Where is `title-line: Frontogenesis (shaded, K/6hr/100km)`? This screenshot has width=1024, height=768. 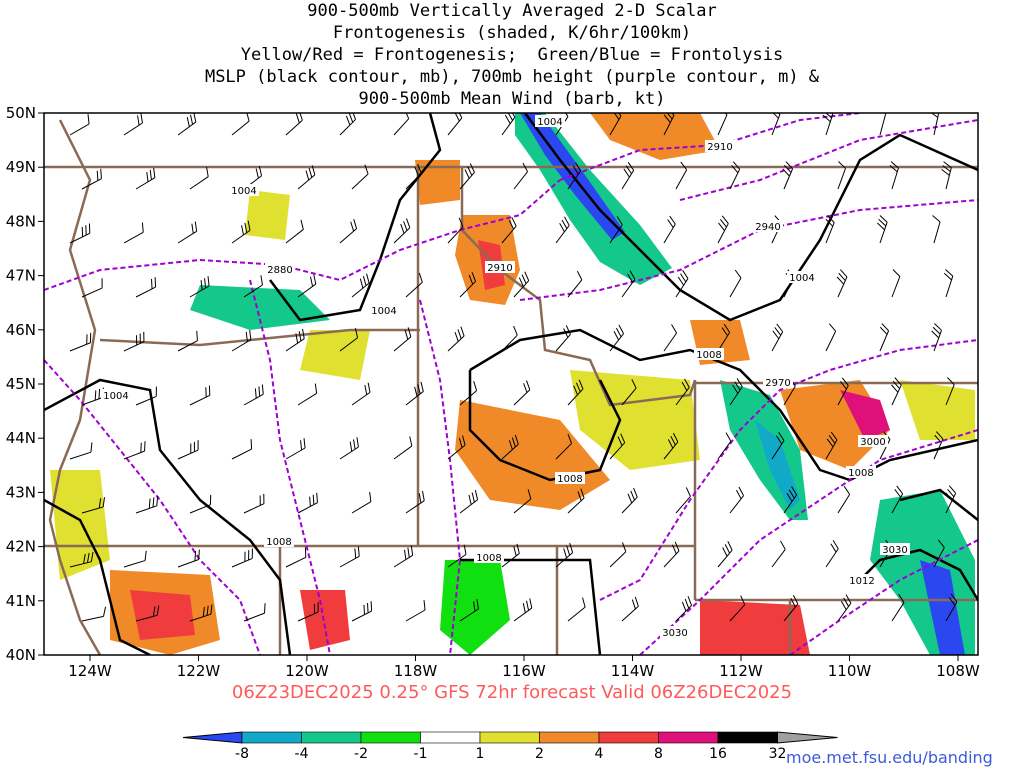 title-line: Frontogenesis (shaded, K/6hr/100km) is located at coordinates (512, 33).